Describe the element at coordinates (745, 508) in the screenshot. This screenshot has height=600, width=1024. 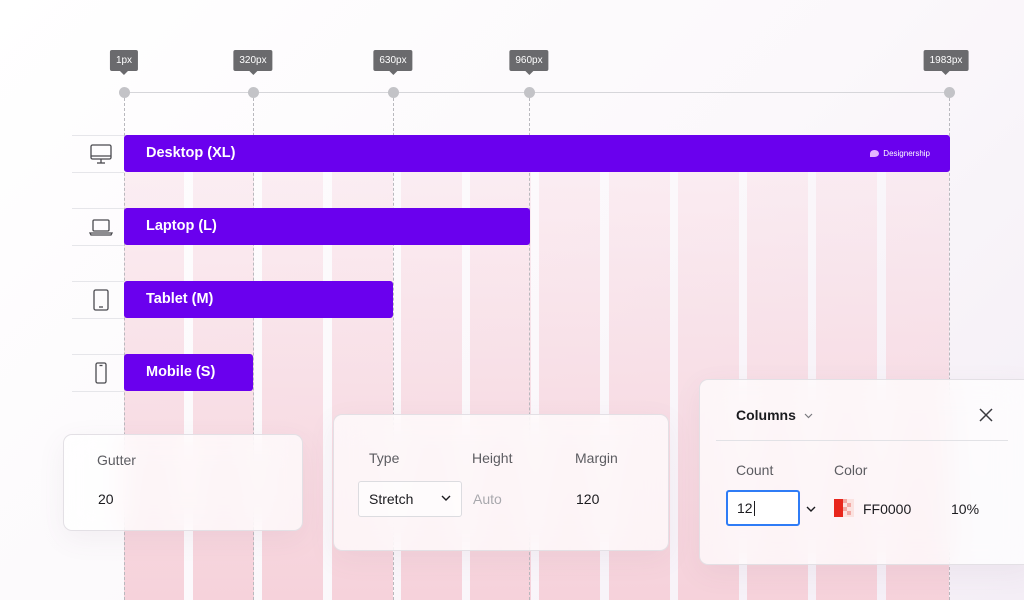
I see `count-input-value: 12` at that location.